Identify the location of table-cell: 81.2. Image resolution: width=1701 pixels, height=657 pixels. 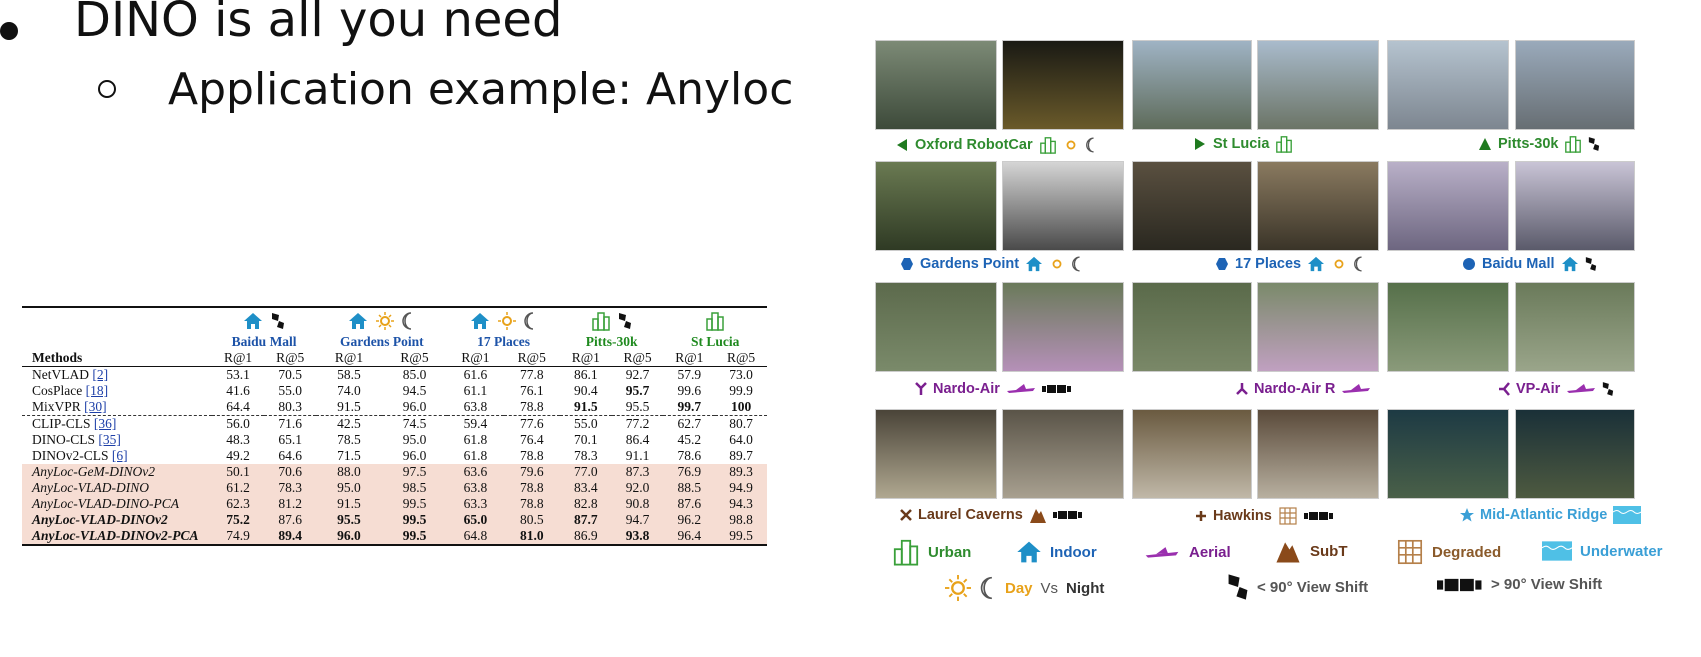
(290, 504).